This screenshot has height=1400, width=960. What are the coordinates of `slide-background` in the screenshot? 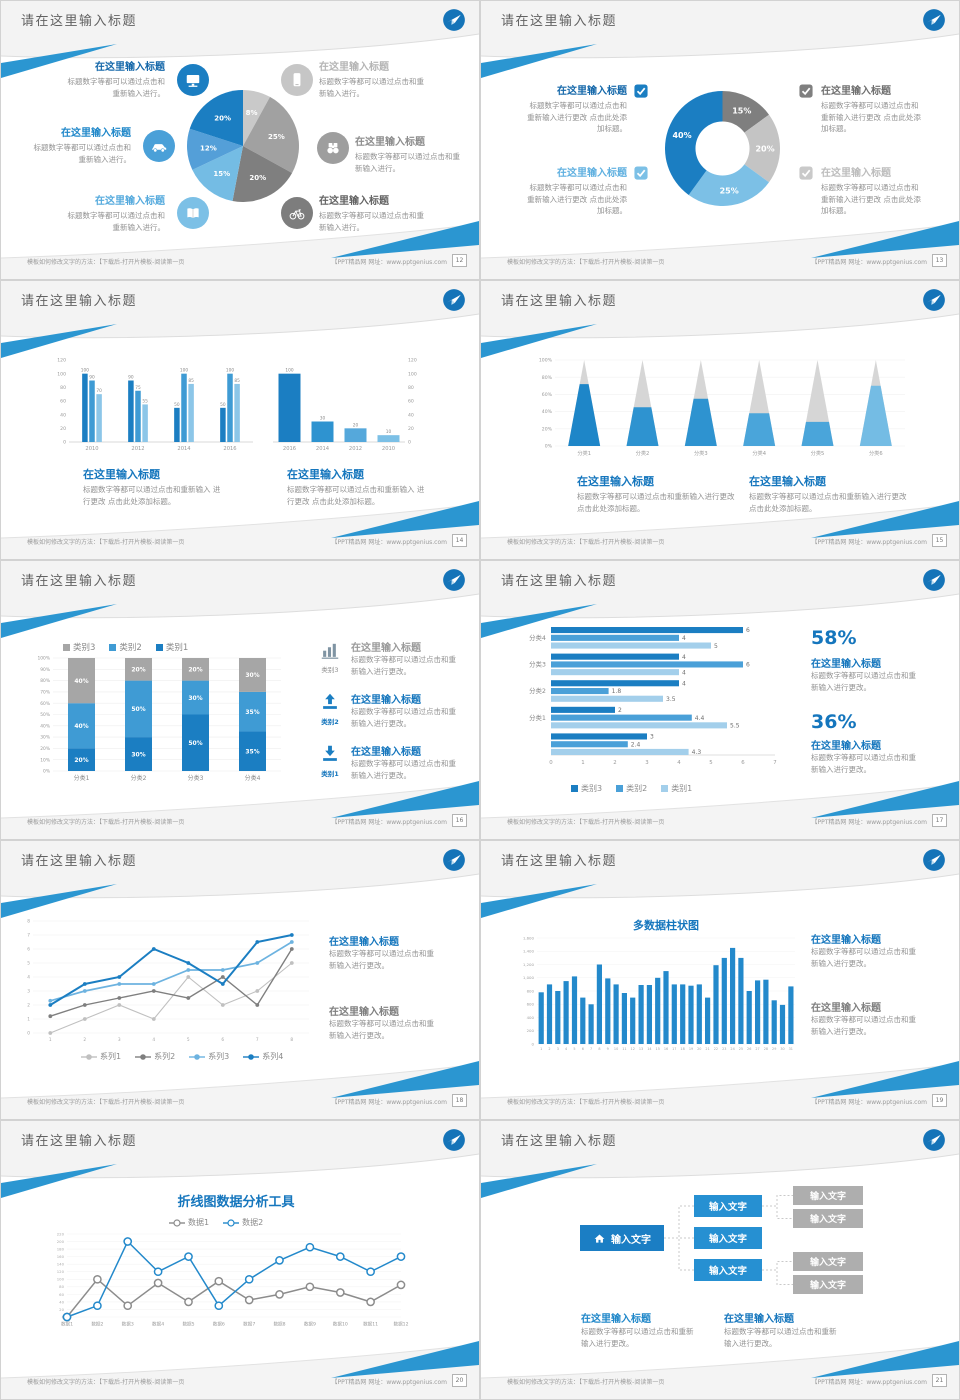 It's located at (720, 980).